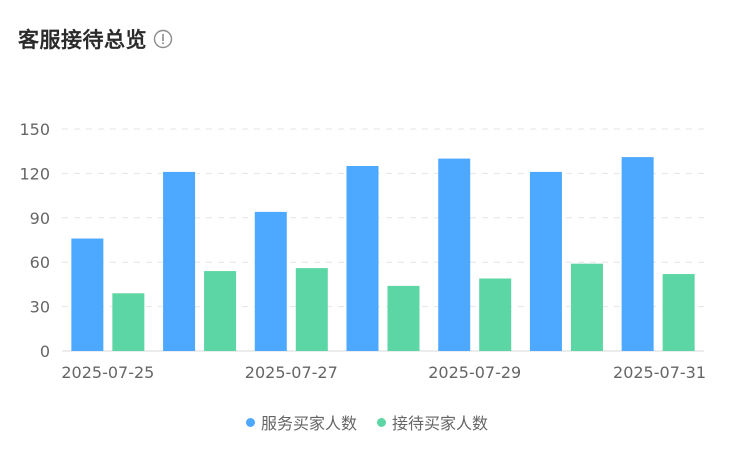  Describe the element at coordinates (440, 423) in the screenshot. I see `legend-label-reception: 接待买家人数` at that location.